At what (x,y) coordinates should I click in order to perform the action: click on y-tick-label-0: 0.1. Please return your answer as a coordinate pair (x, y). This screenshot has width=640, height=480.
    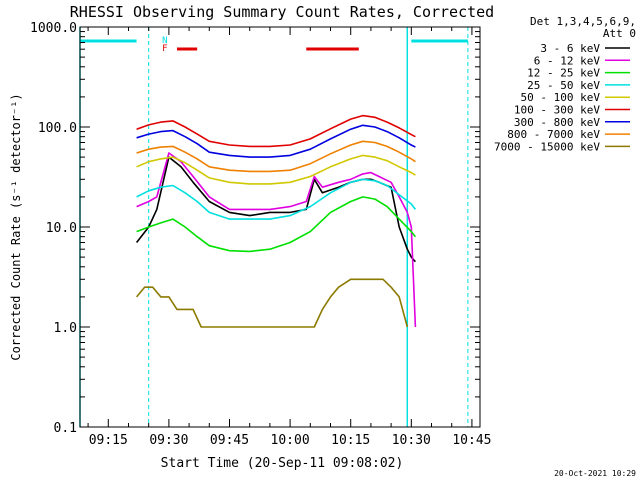
    Looking at the image, I should click on (65, 428).